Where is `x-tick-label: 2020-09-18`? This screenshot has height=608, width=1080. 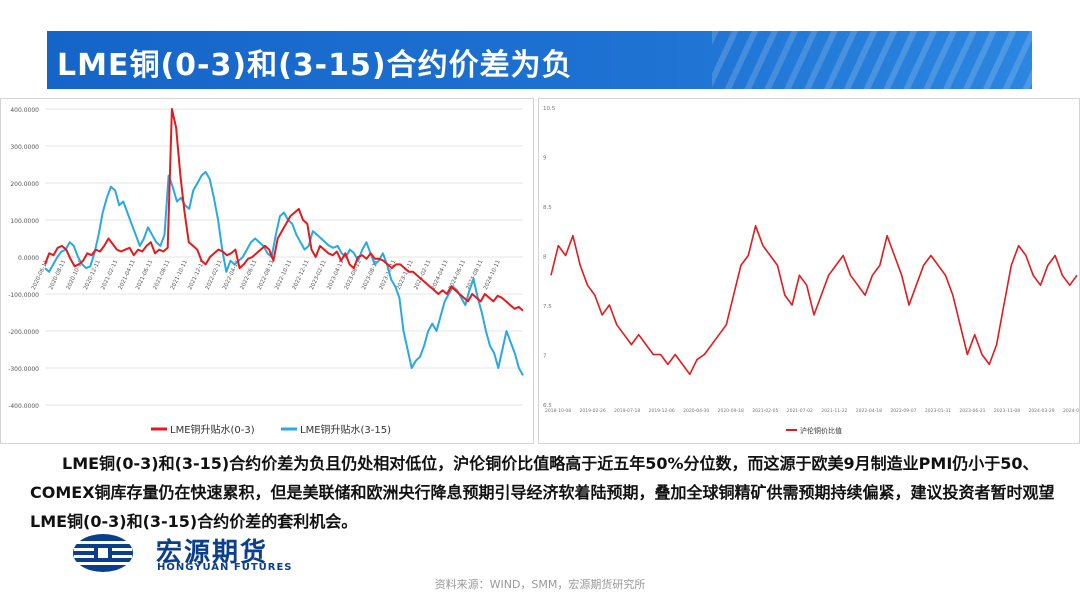
x-tick-label: 2020-09-18 is located at coordinates (731, 411).